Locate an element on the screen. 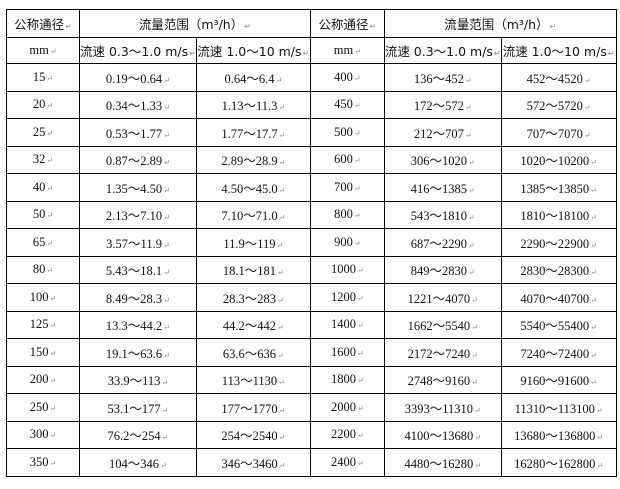 The width and height of the screenshot is (620, 489). cell-text: 4070～40700 is located at coordinates (558, 299).